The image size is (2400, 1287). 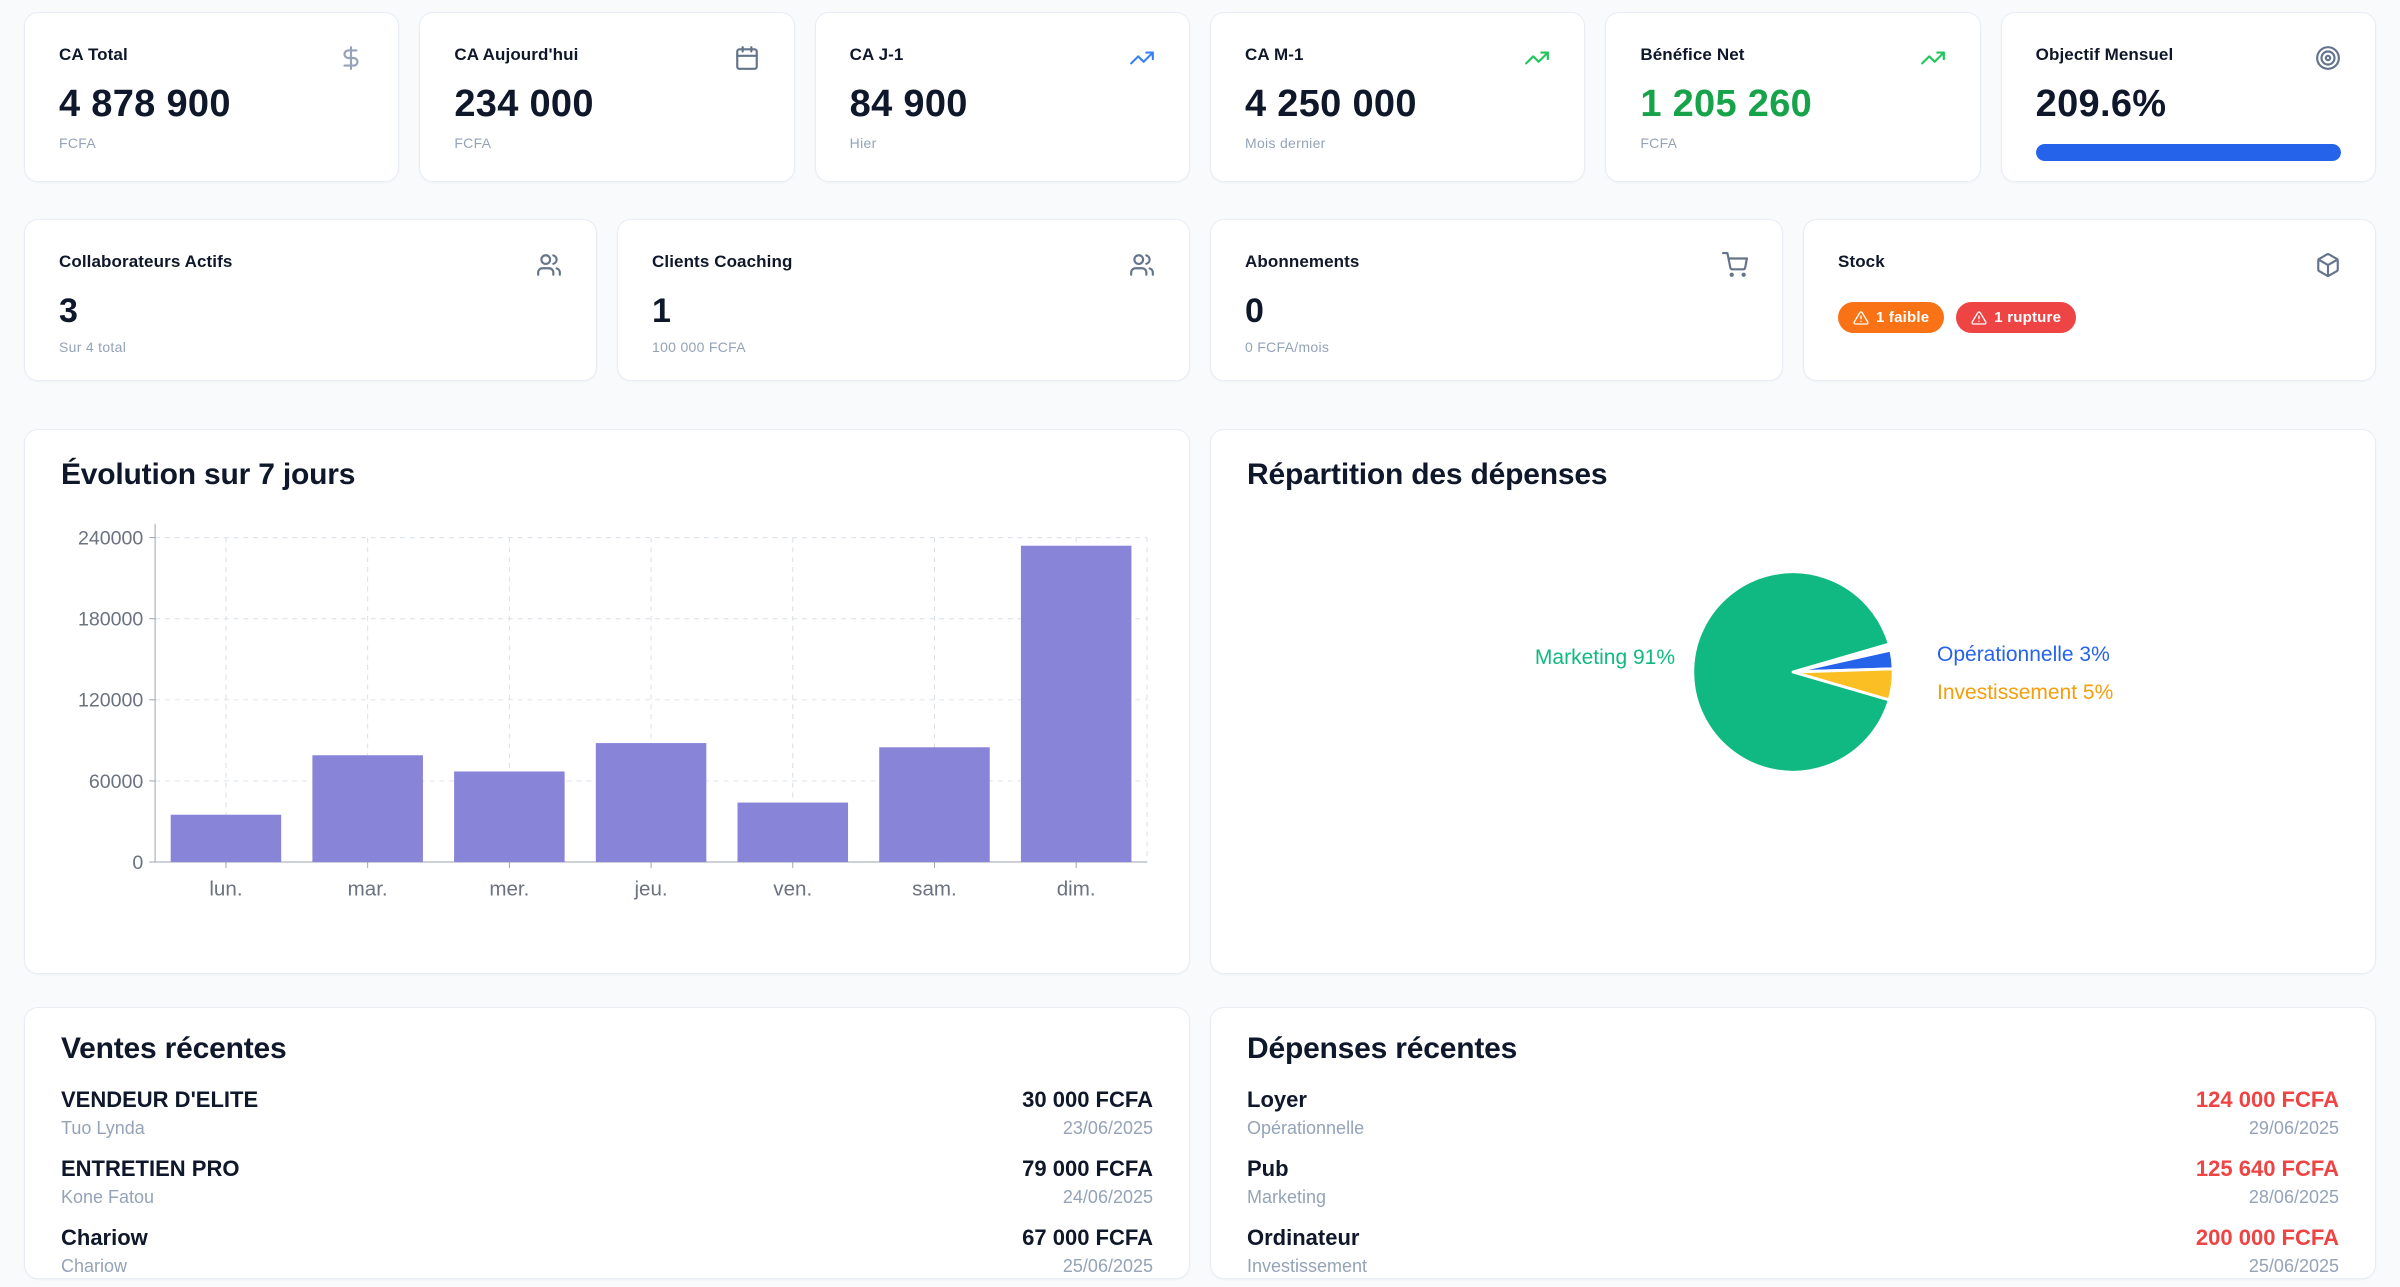 What do you see at coordinates (1692, 54) in the screenshot?
I see `kpi-title: Bénéfice Net` at bounding box center [1692, 54].